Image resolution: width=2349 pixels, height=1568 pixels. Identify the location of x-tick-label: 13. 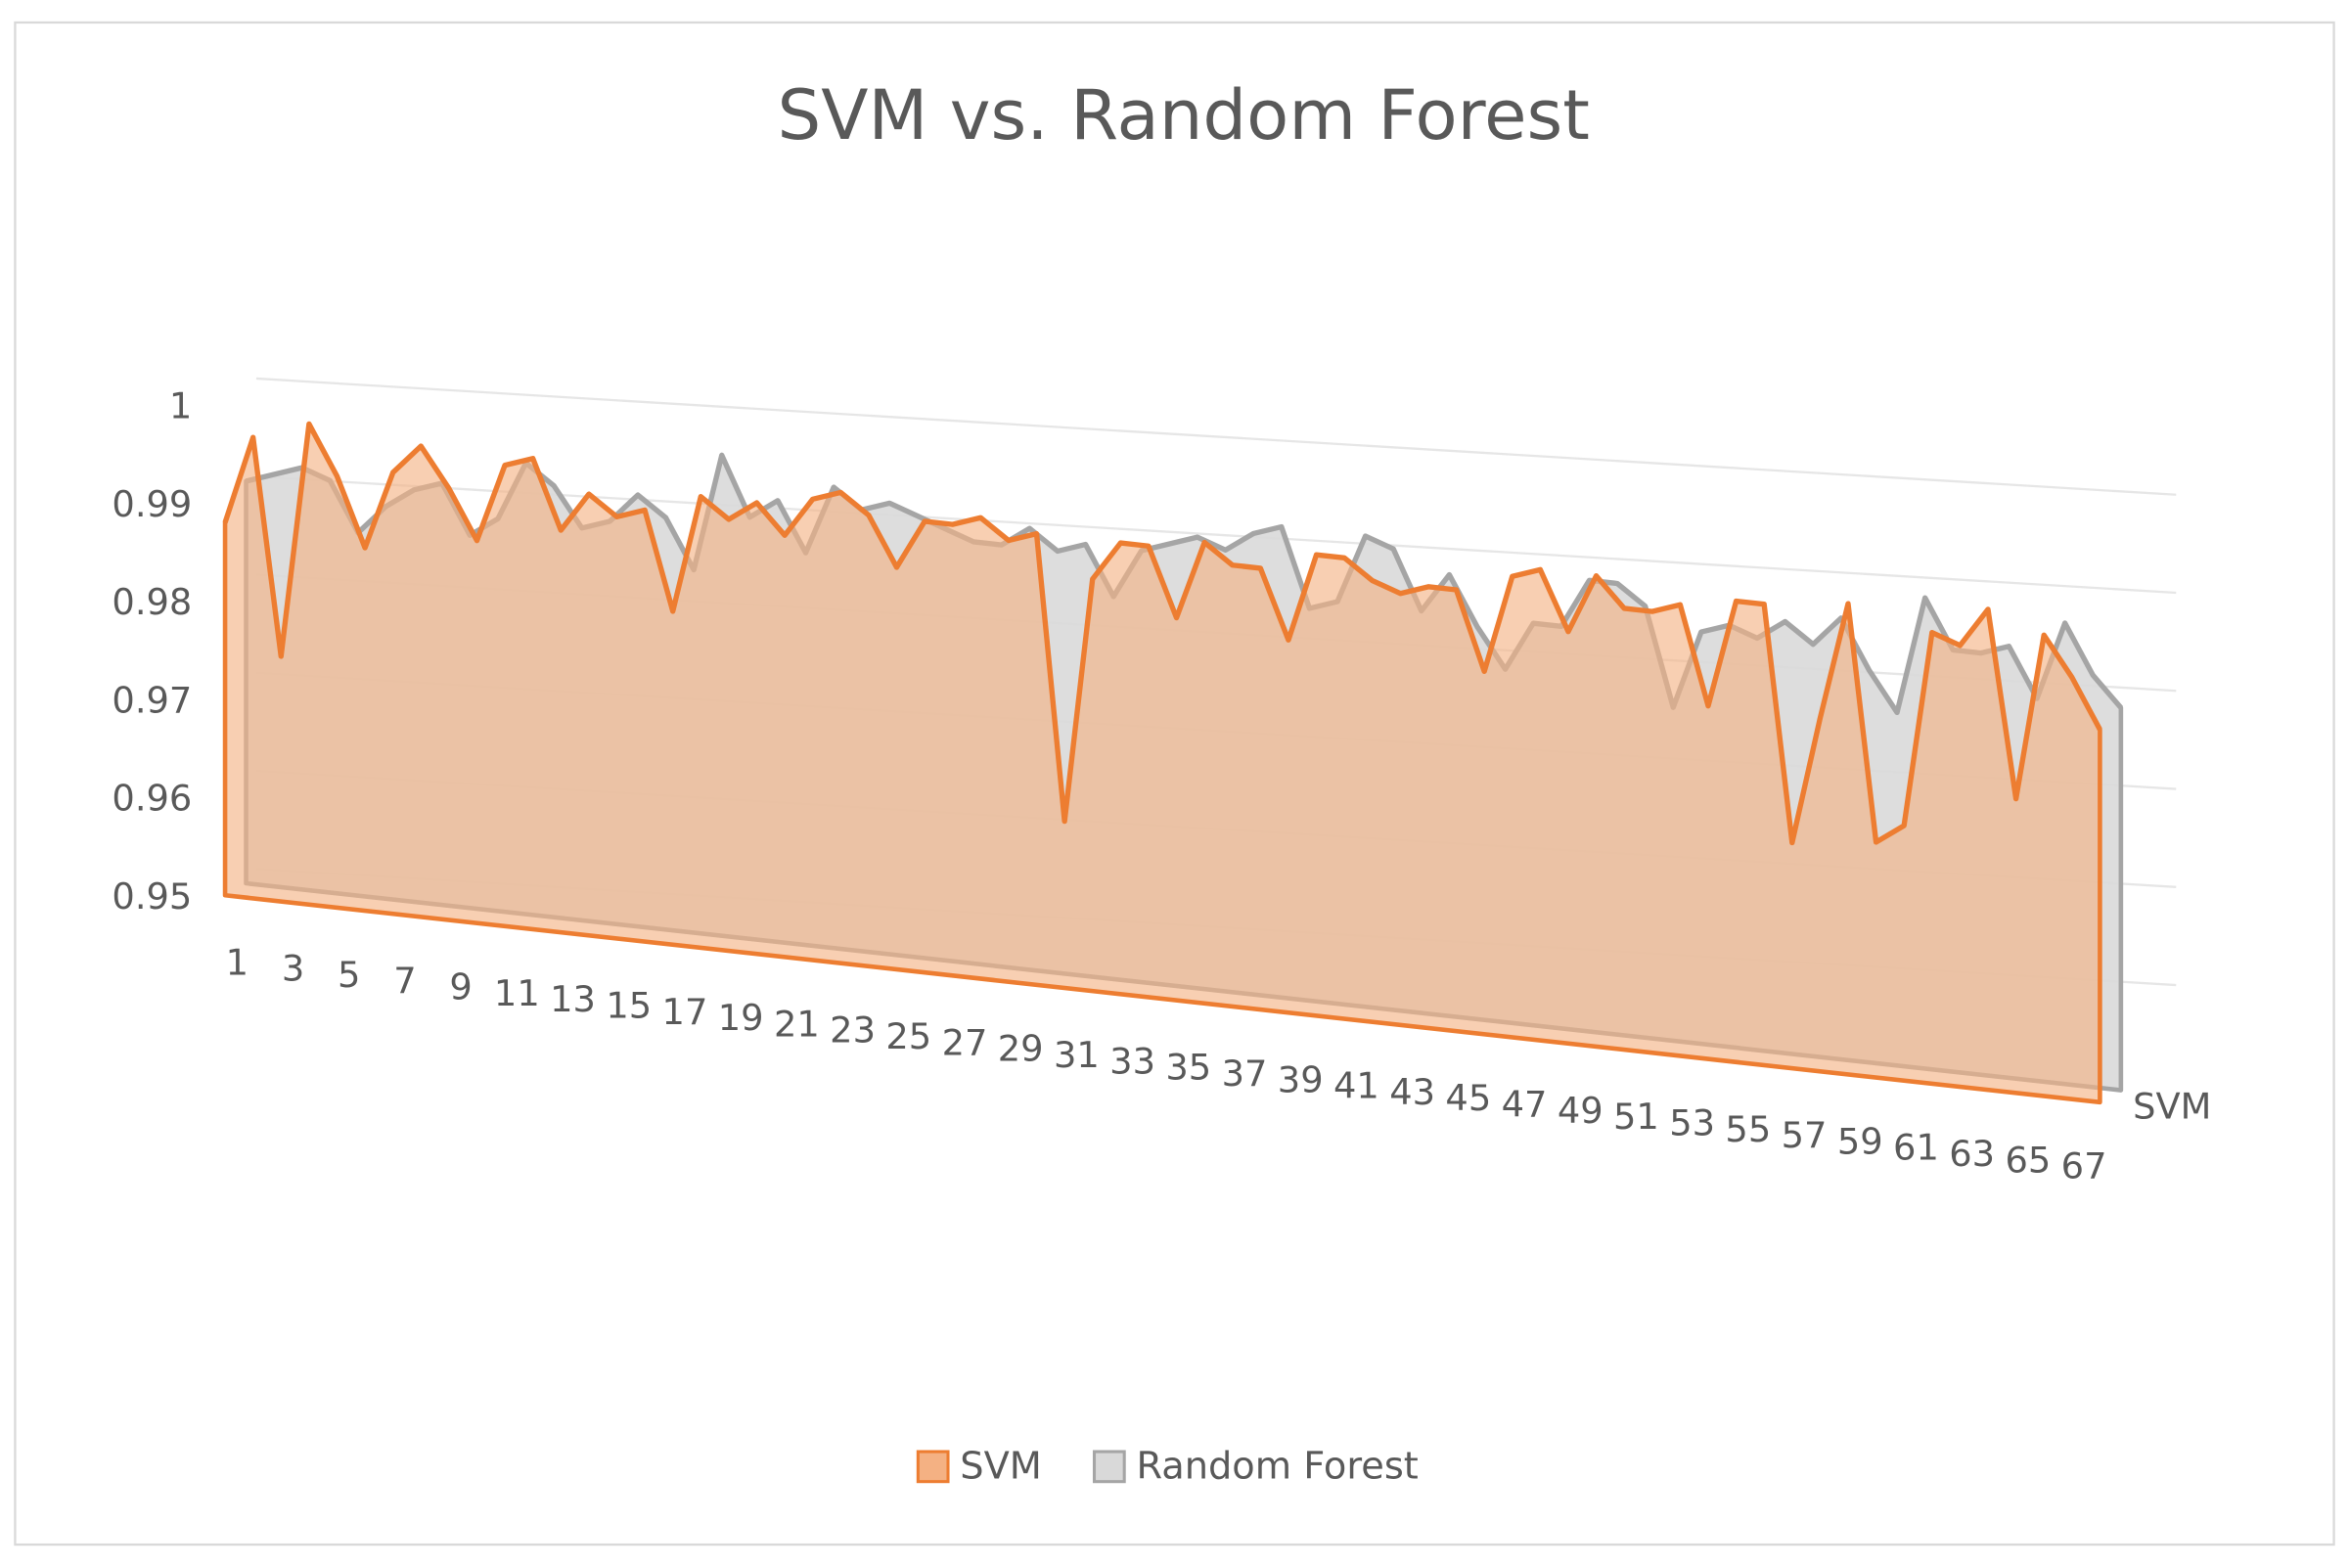
(573, 999).